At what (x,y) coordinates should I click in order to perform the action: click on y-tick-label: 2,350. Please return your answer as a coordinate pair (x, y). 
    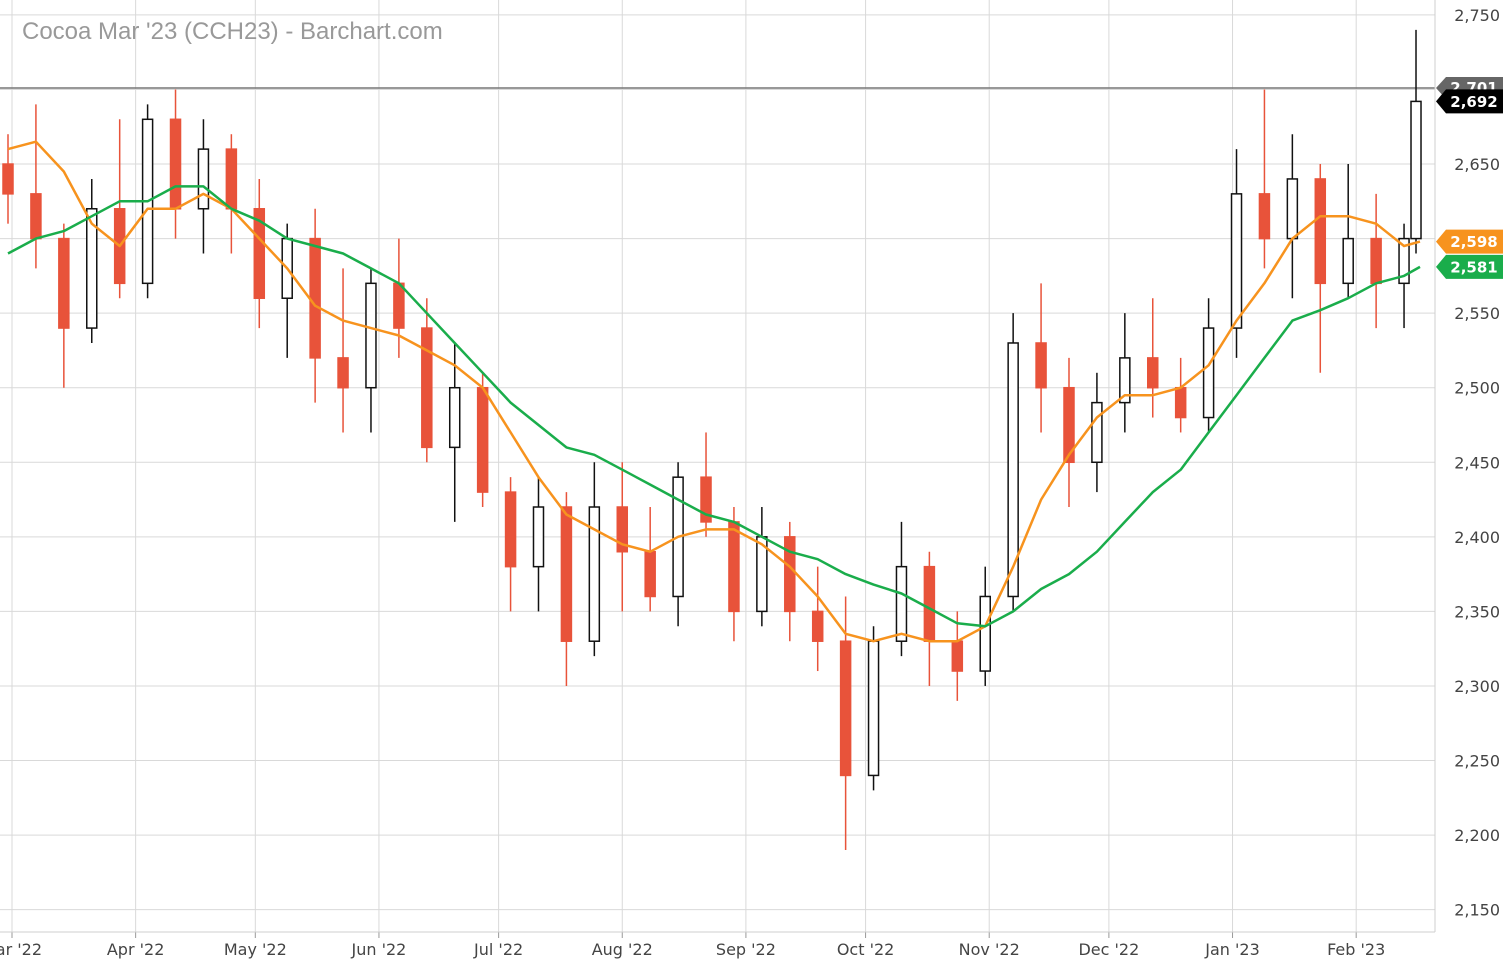
    Looking at the image, I should click on (1477, 611).